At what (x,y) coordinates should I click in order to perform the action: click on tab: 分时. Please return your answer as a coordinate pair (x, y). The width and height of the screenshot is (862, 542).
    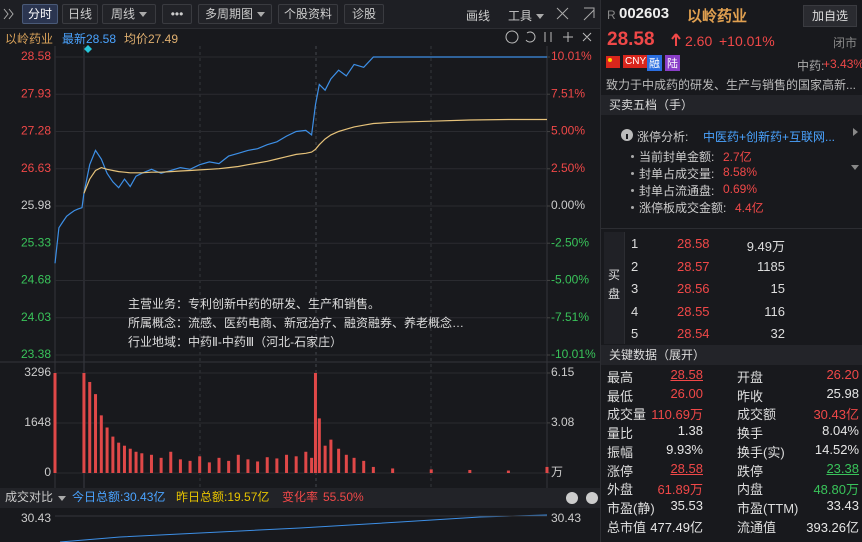
    Looking at the image, I should click on (40, 14).